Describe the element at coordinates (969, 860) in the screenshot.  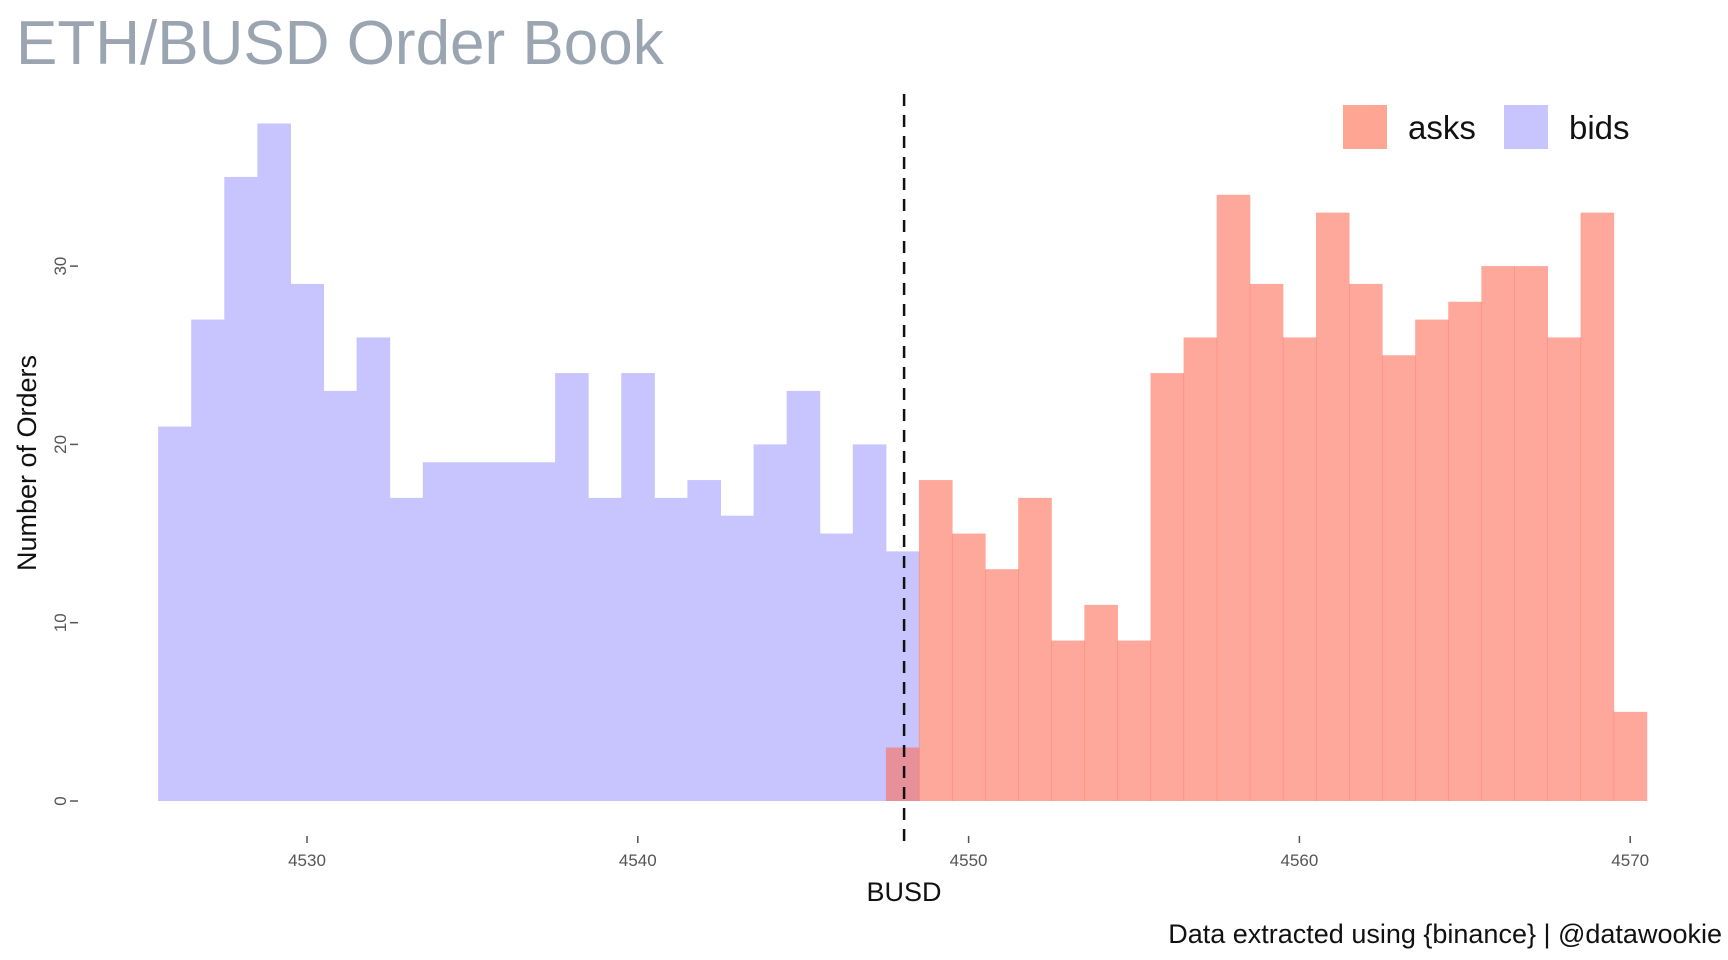
I see `x-tick-label: 4550` at that location.